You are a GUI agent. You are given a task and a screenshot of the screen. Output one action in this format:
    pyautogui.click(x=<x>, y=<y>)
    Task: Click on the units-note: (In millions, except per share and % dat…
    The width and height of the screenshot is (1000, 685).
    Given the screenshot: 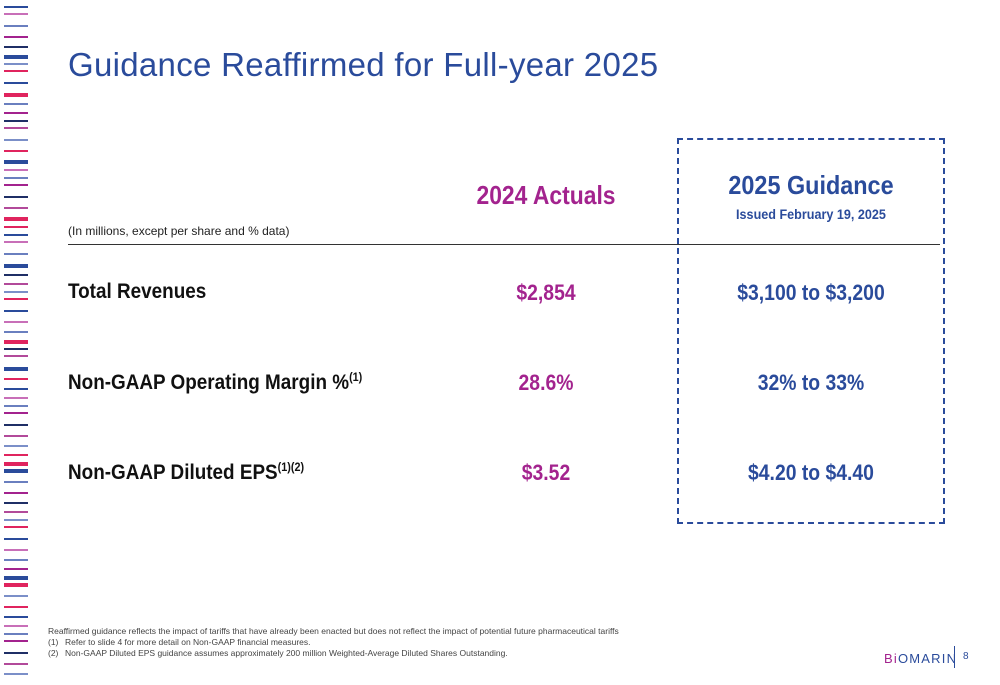 What is the action you would take?
    pyautogui.click(x=179, y=231)
    